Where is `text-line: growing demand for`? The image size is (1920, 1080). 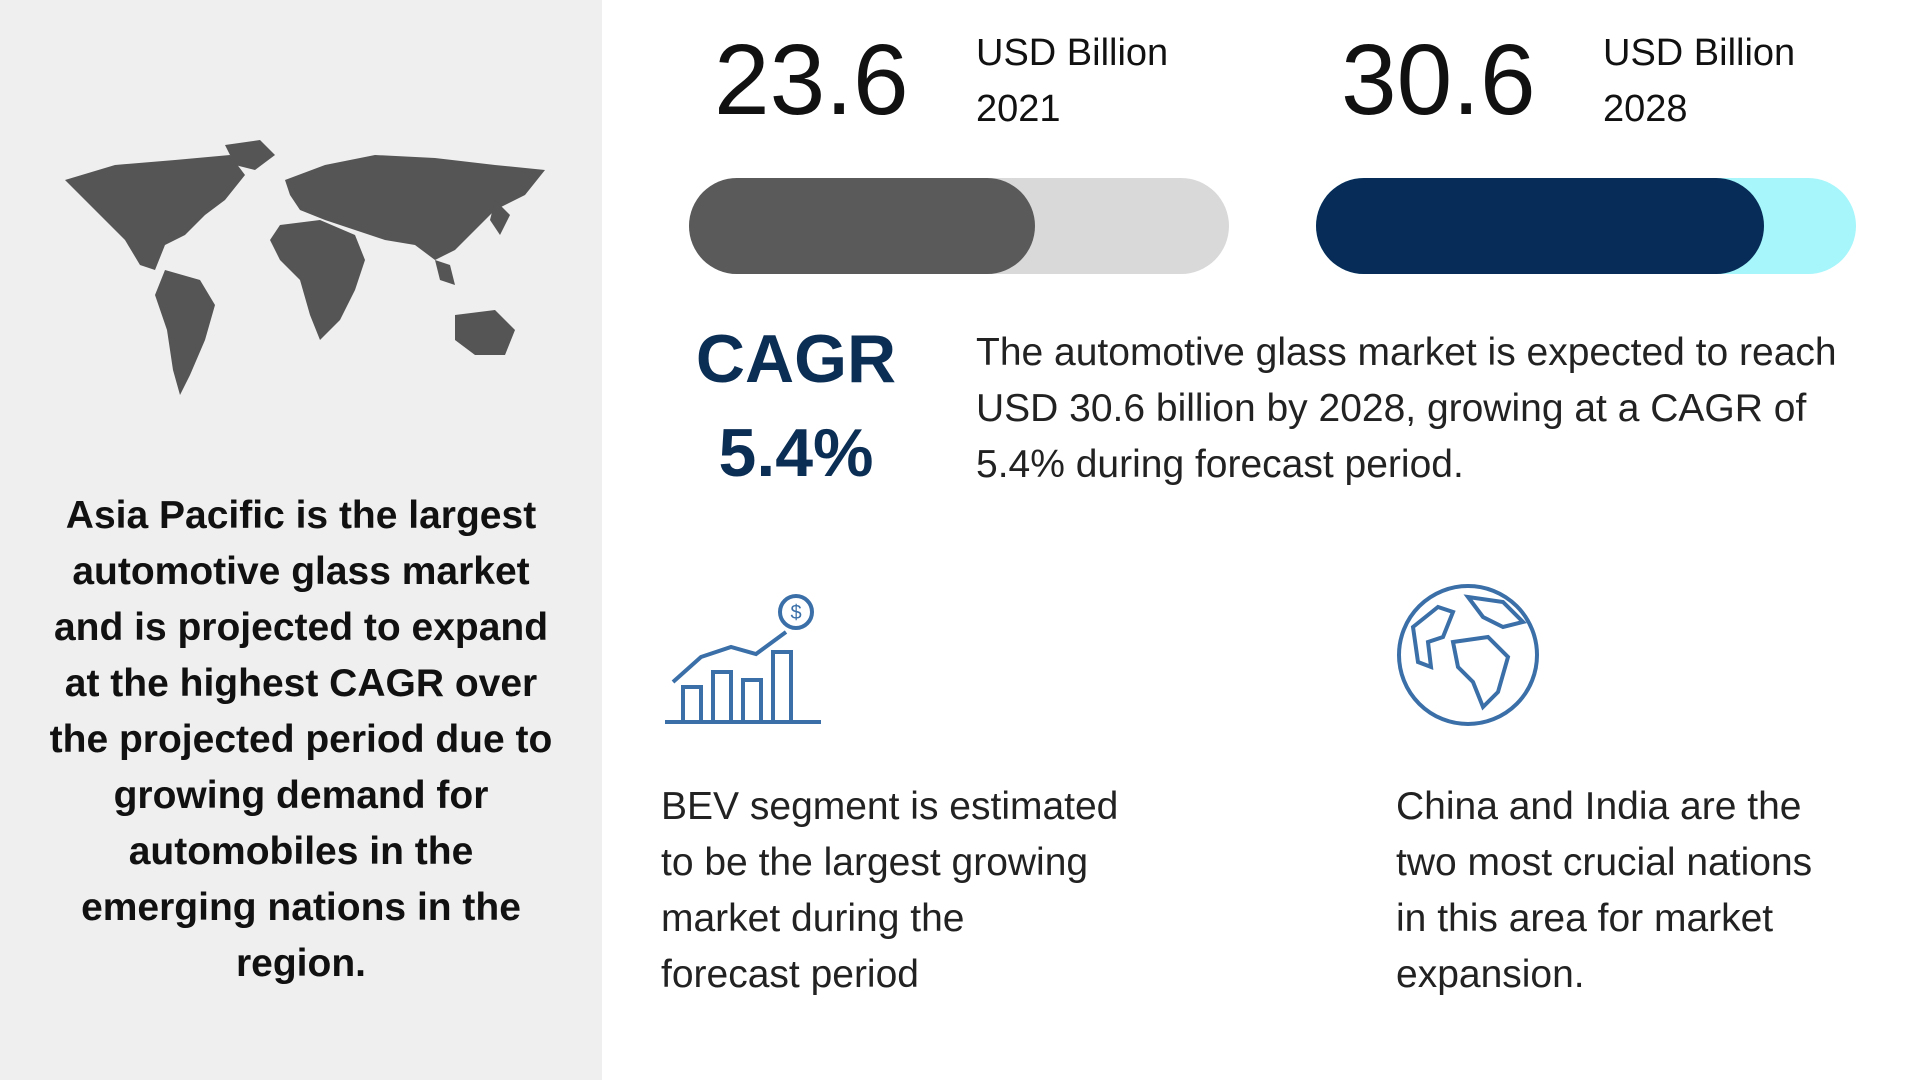
text-line: growing demand for is located at coordinates (301, 795).